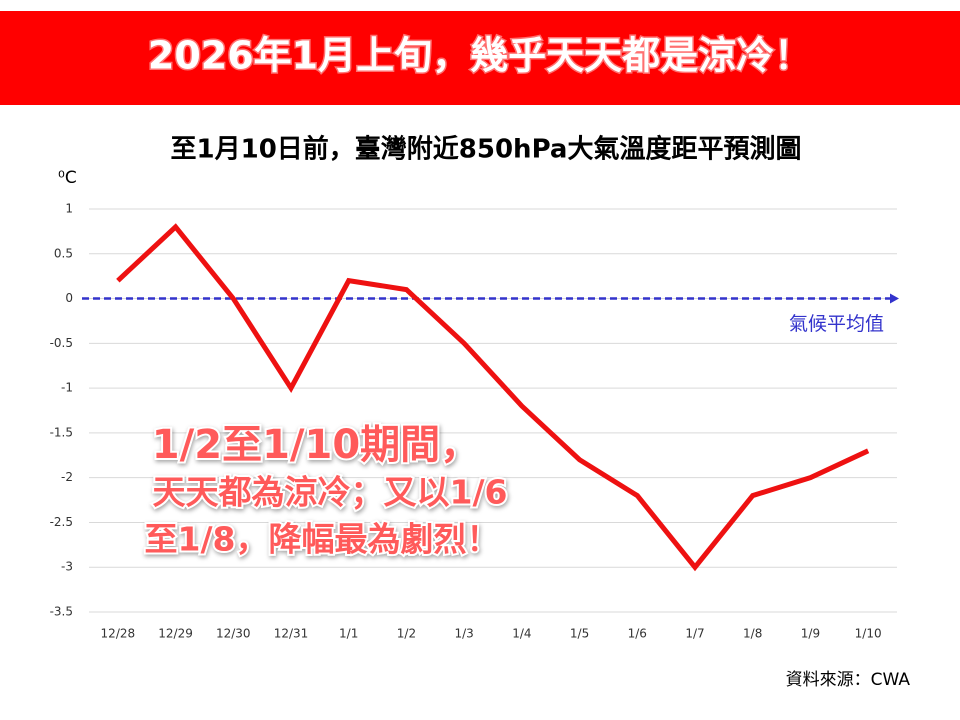 This screenshot has height=720, width=960. I want to click on x-tick-label: 1/2, so click(406, 634).